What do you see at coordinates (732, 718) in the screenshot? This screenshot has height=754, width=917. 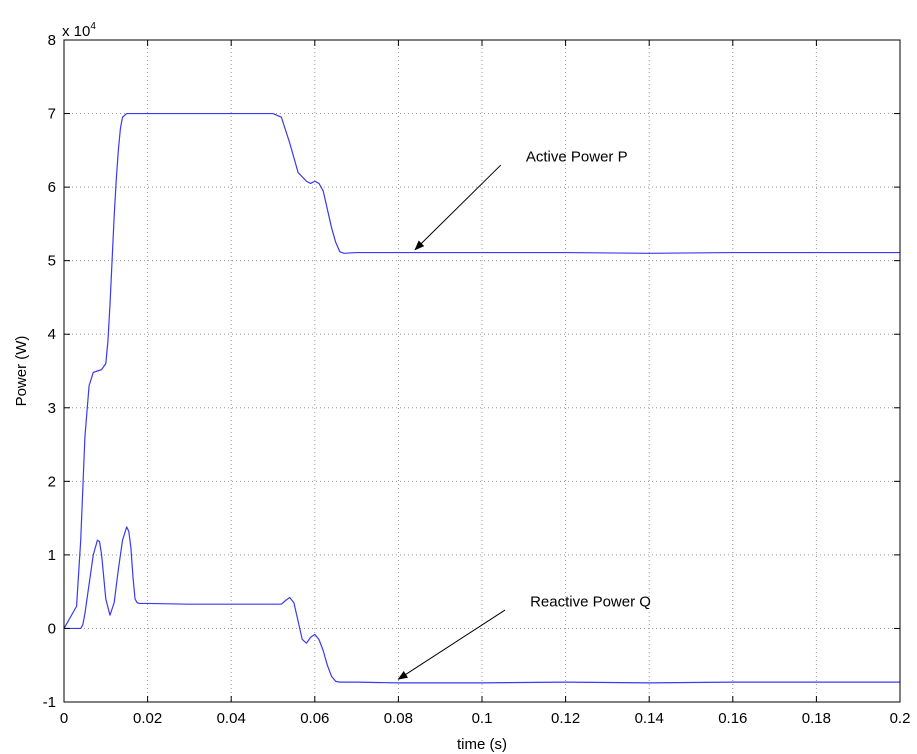 I see `x-tick-label: 0.16` at bounding box center [732, 718].